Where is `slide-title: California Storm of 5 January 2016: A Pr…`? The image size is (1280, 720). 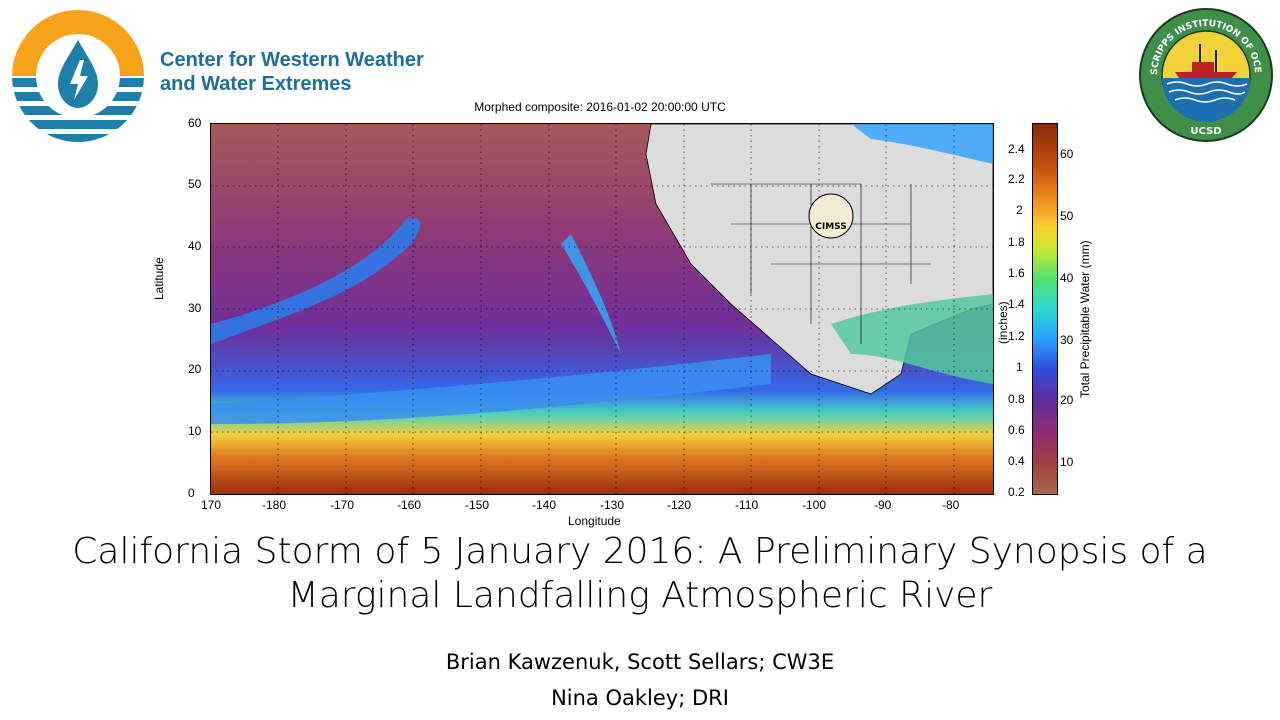
slide-title: California Storm of 5 January 2016: A Pr… is located at coordinates (640, 574).